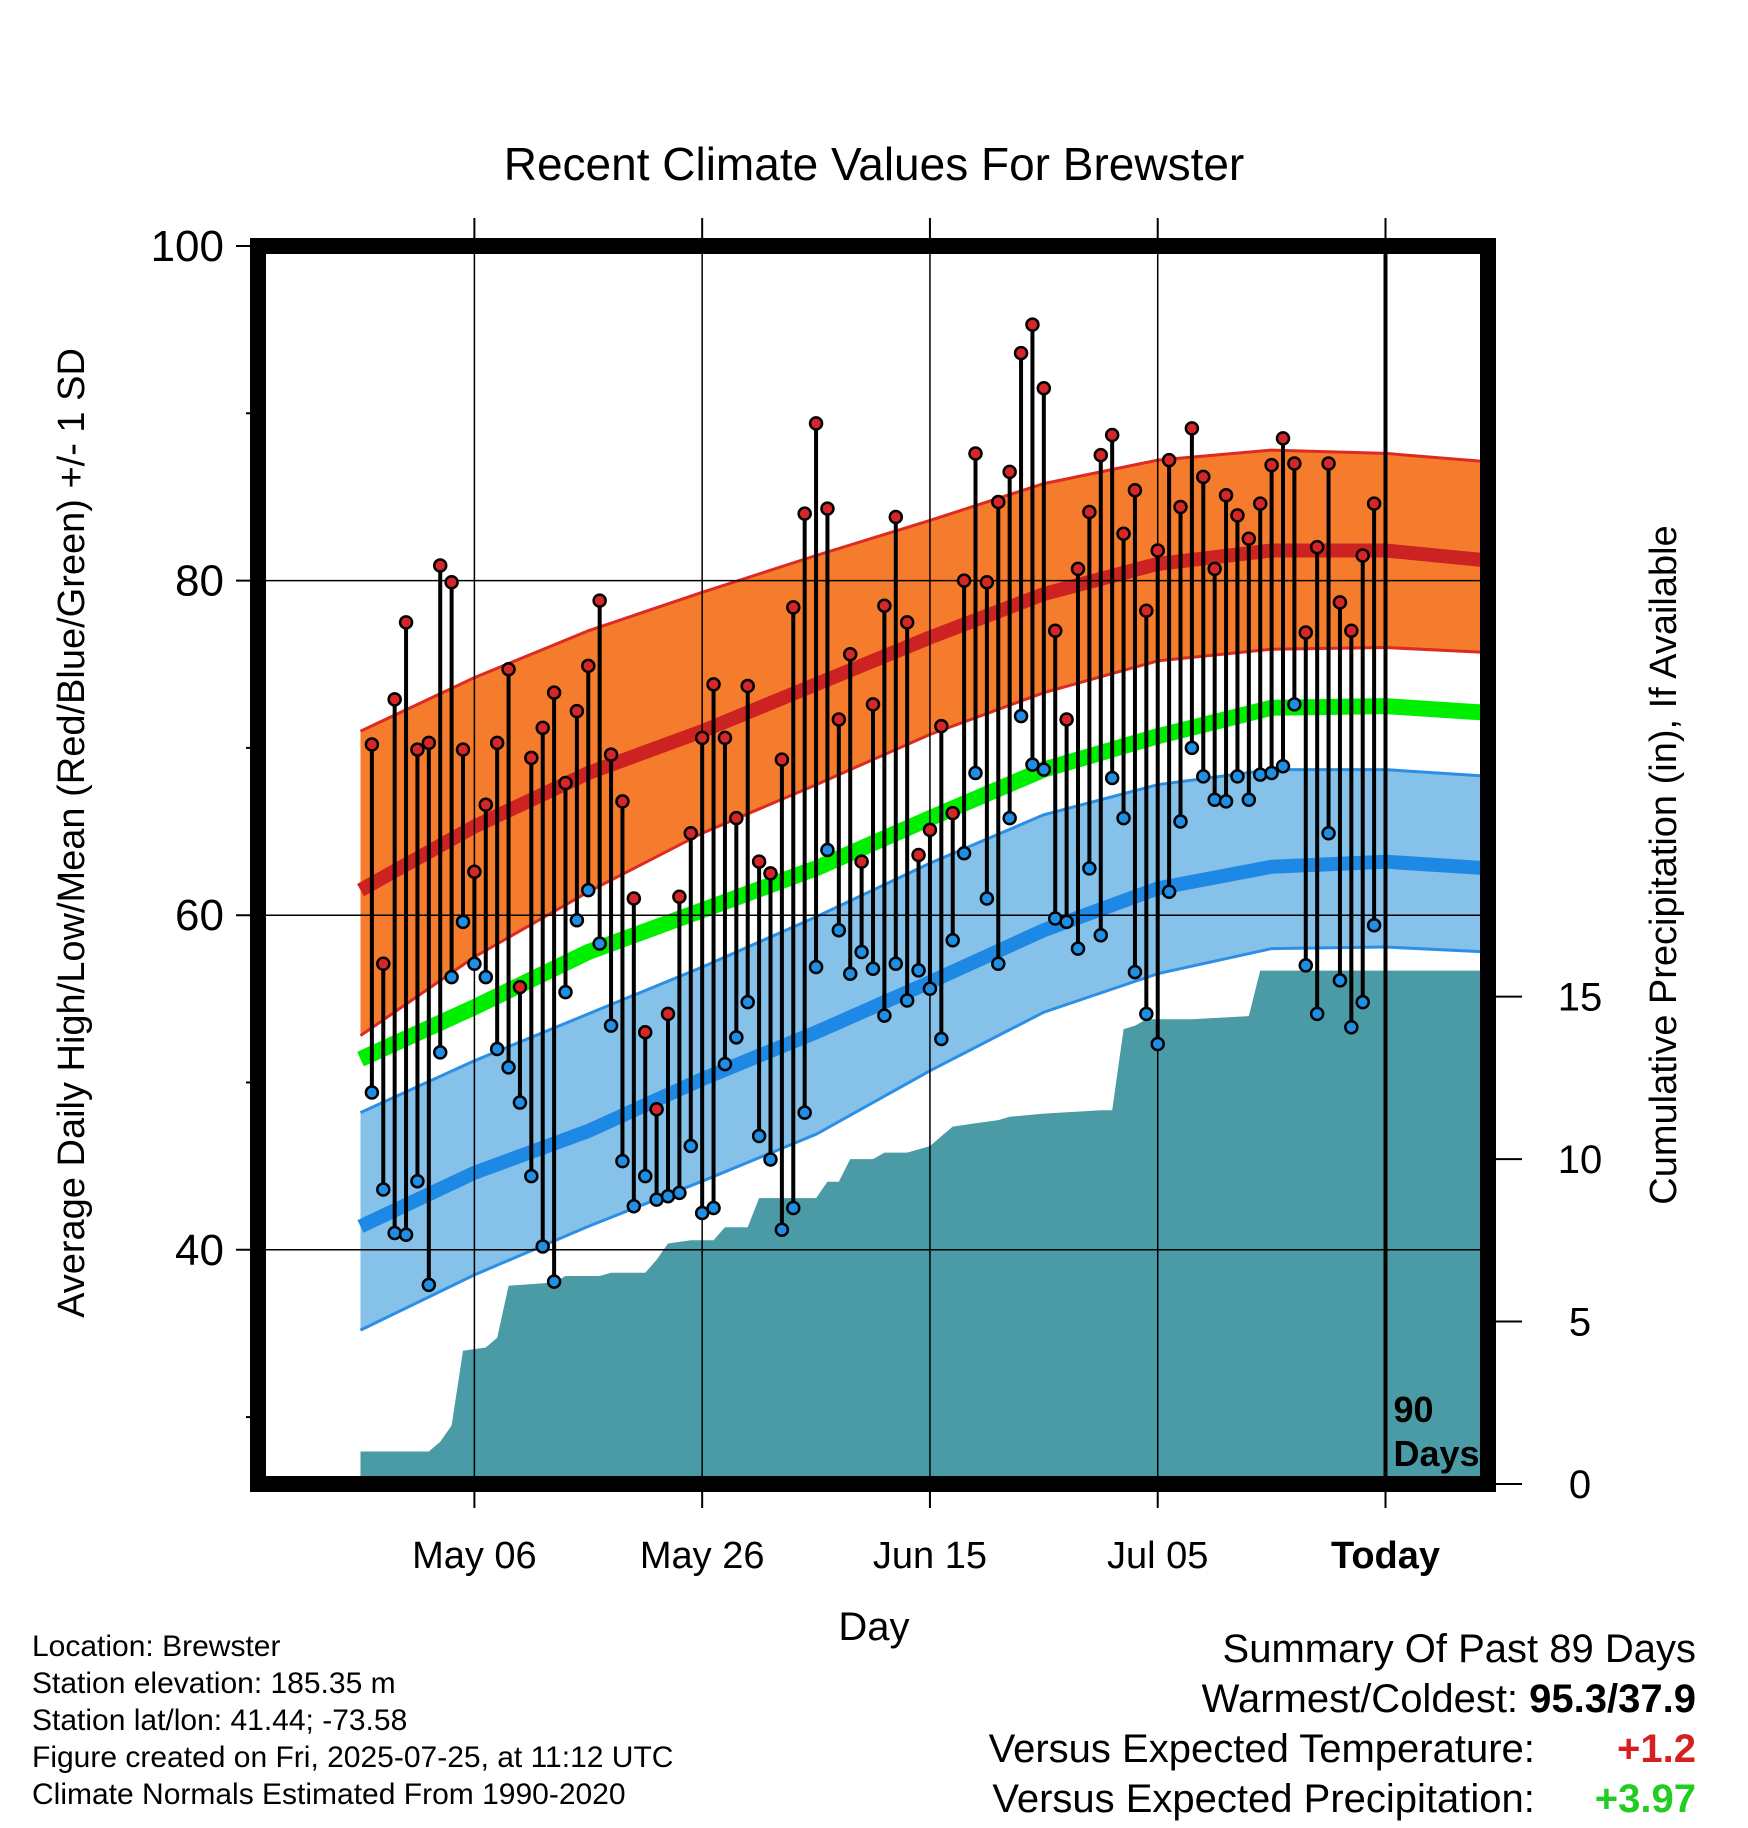 Image resolution: width=1748 pixels, height=1828 pixels. I want to click on warmest-coldest-value: 95.3/37.9, so click(1612, 1699).